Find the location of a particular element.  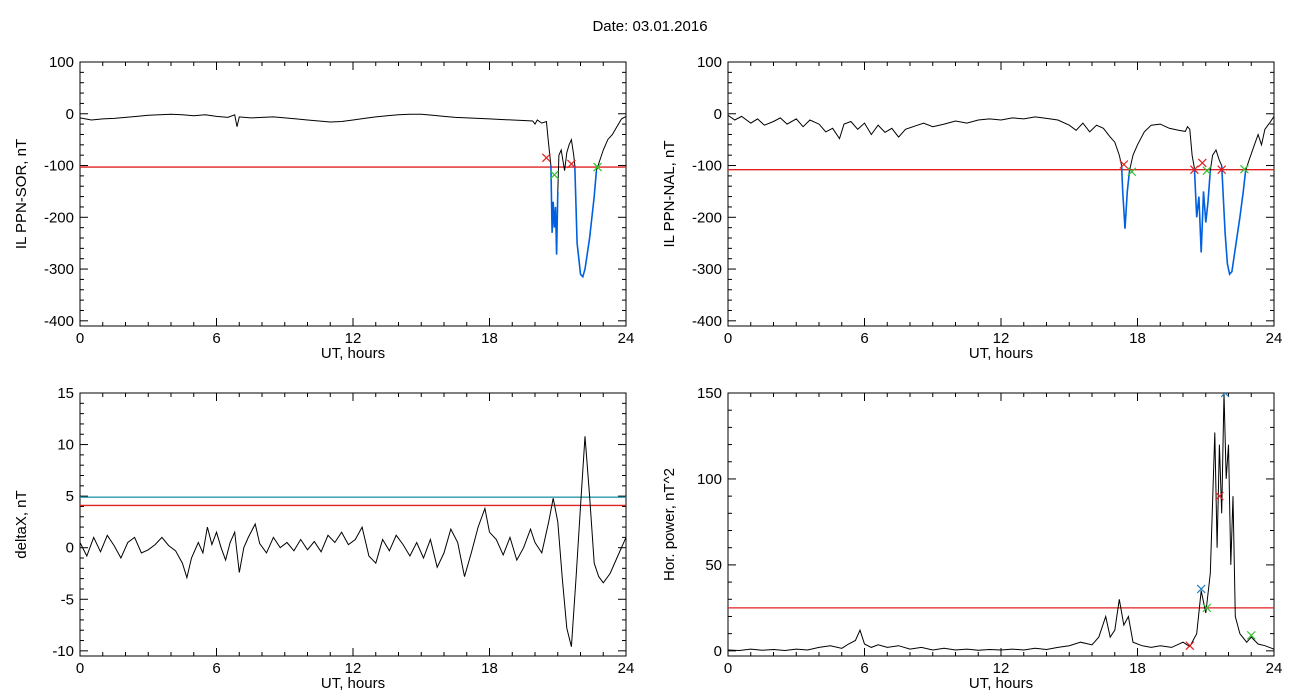

y-tick-label: 5 is located at coordinates (70, 496).